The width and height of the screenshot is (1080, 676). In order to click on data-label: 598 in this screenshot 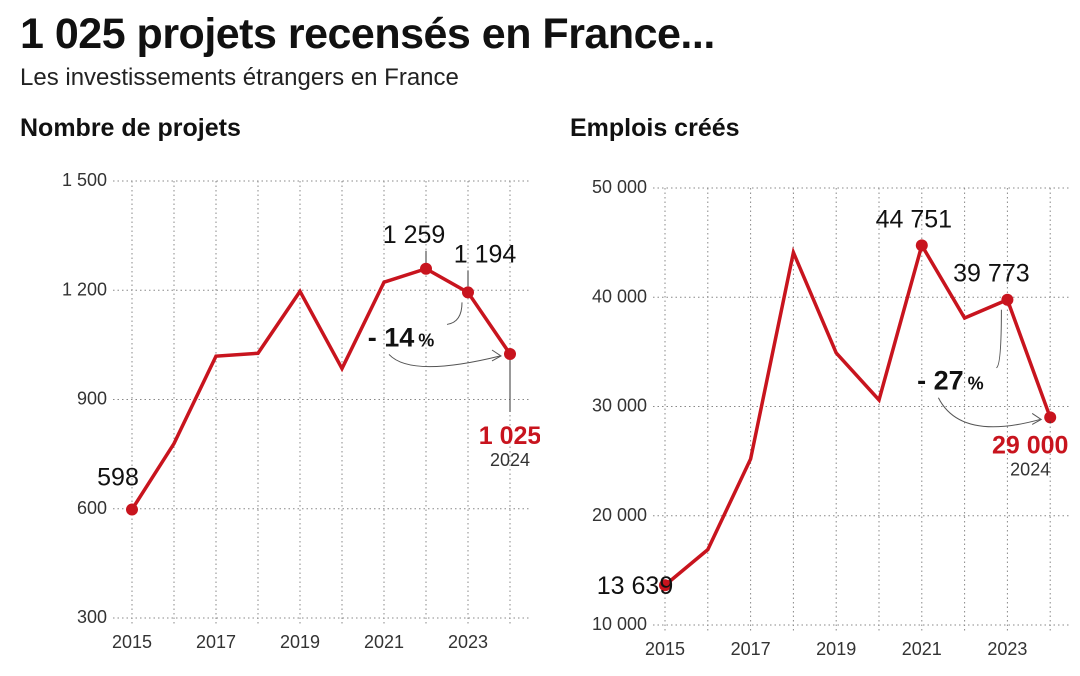, I will do `click(118, 477)`.